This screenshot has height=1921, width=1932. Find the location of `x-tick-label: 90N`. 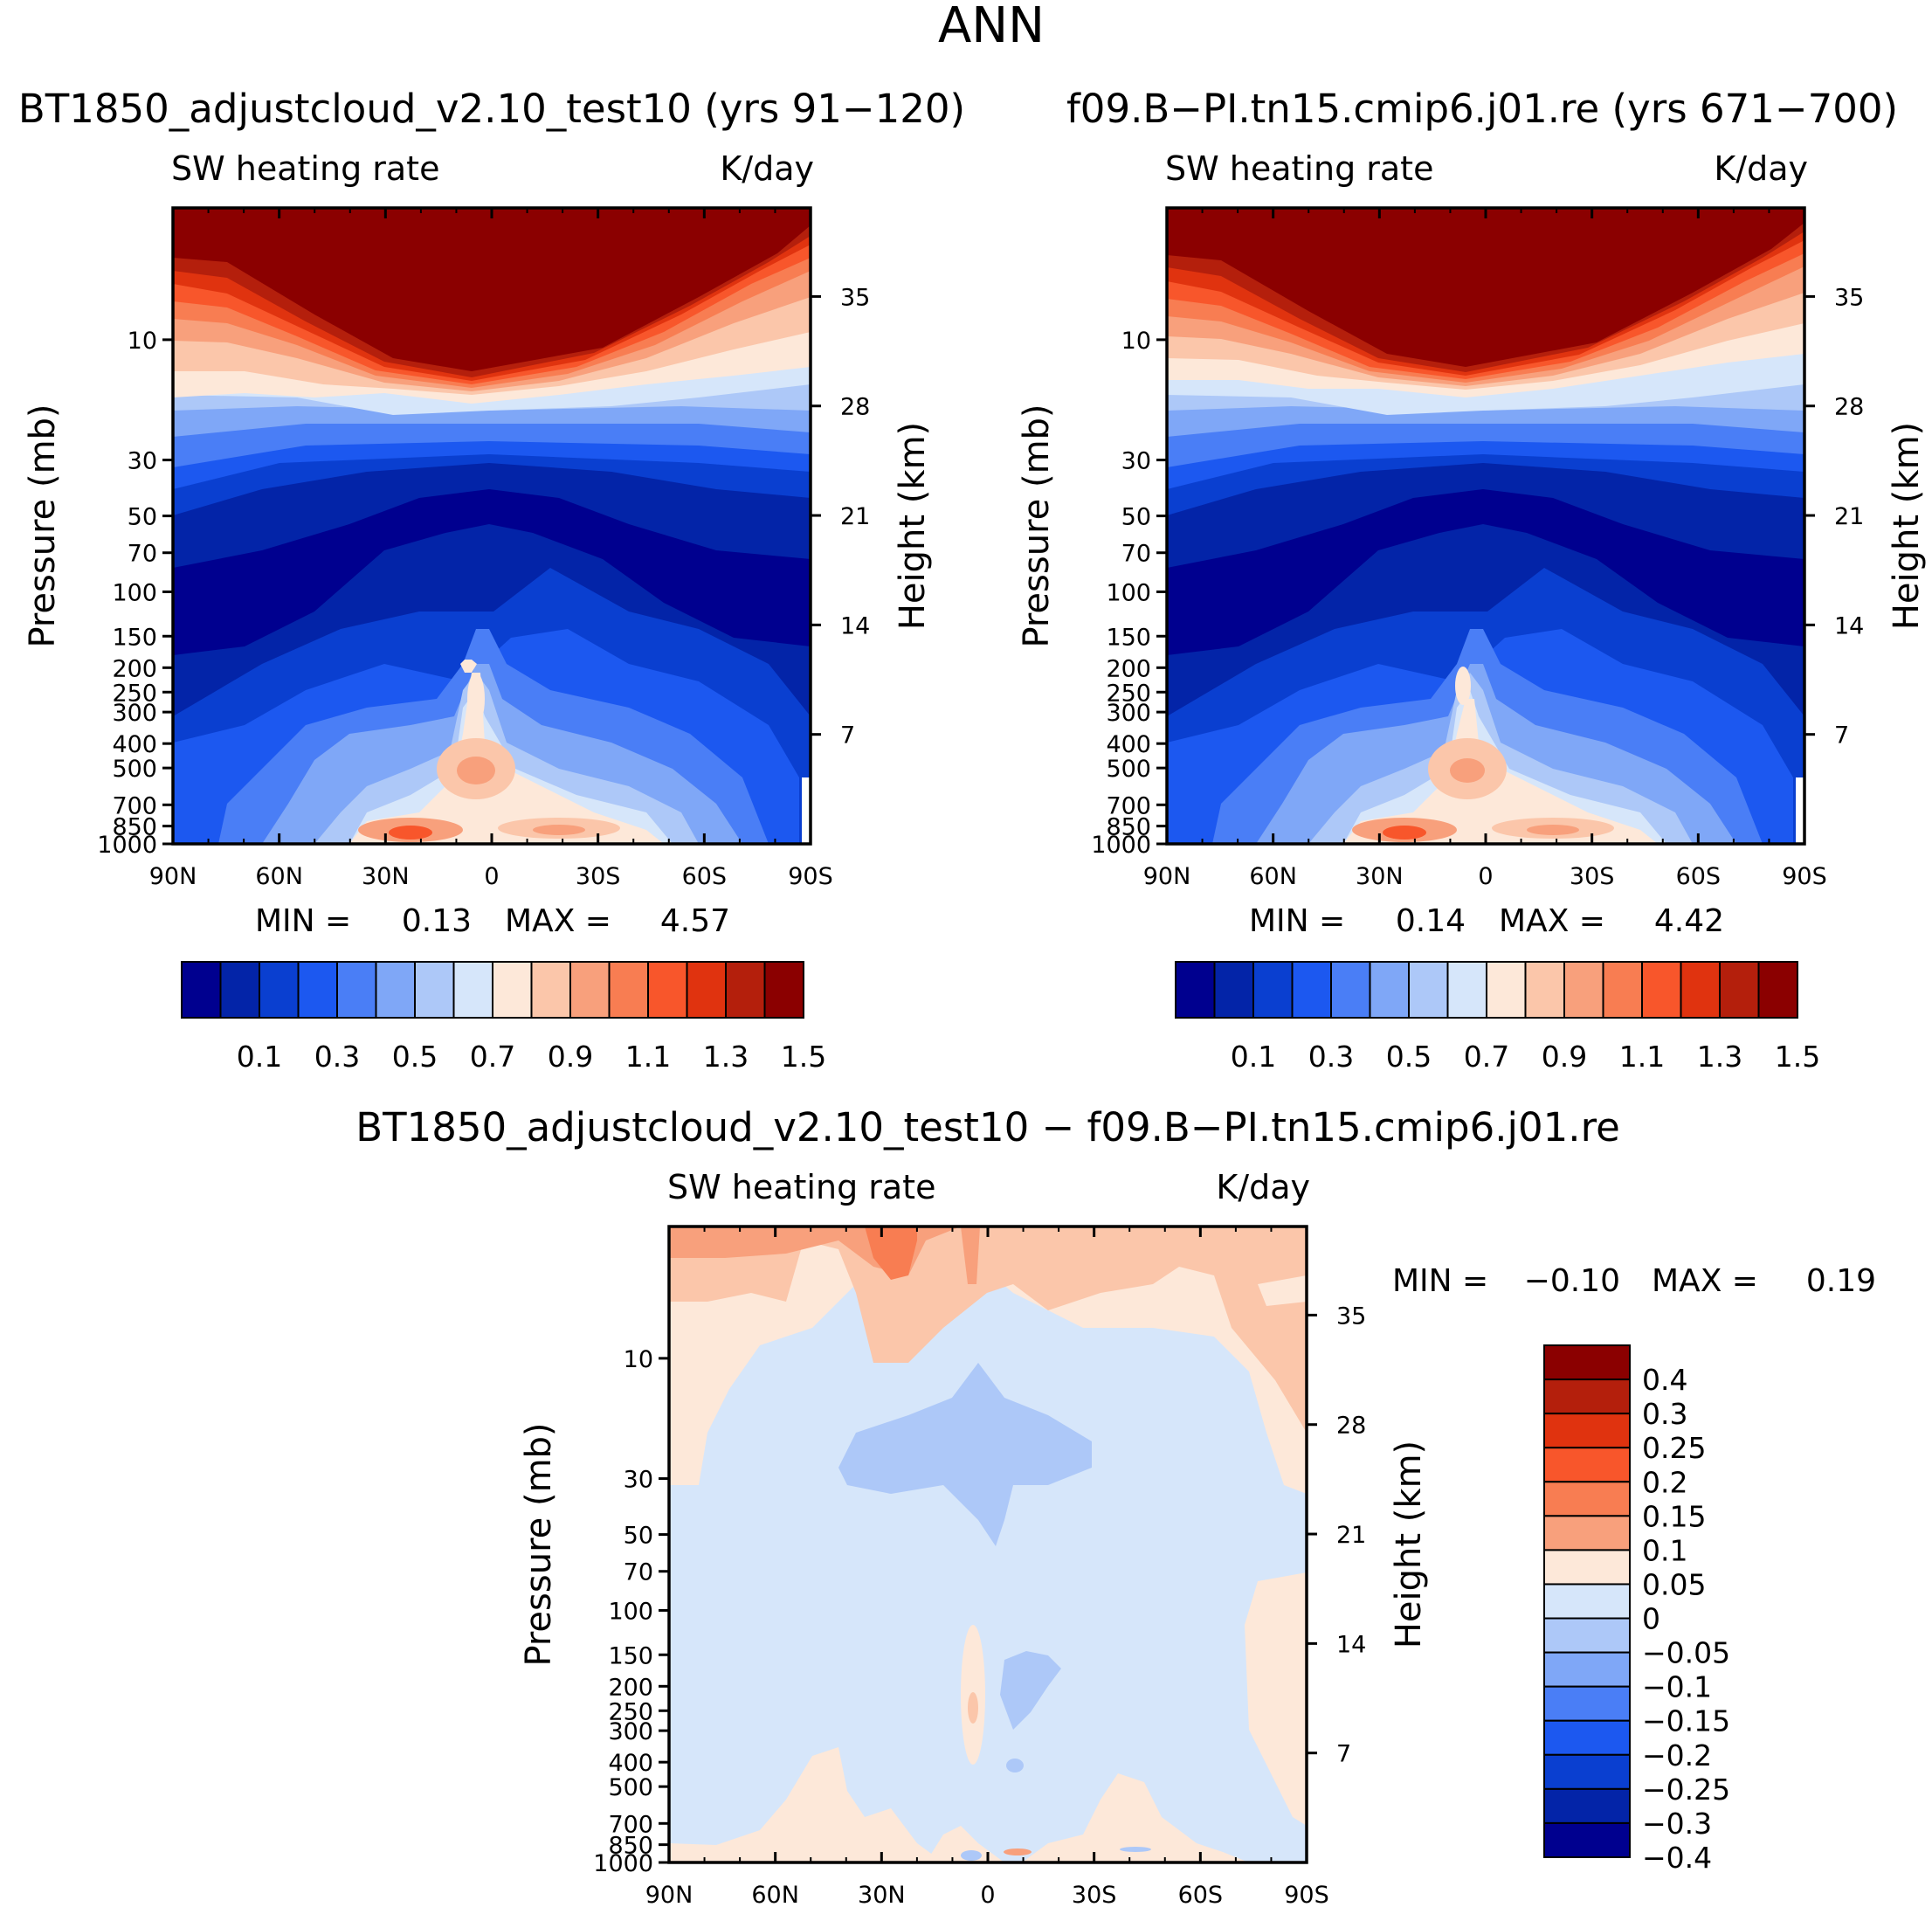

x-tick-label: 90N is located at coordinates (1167, 876).